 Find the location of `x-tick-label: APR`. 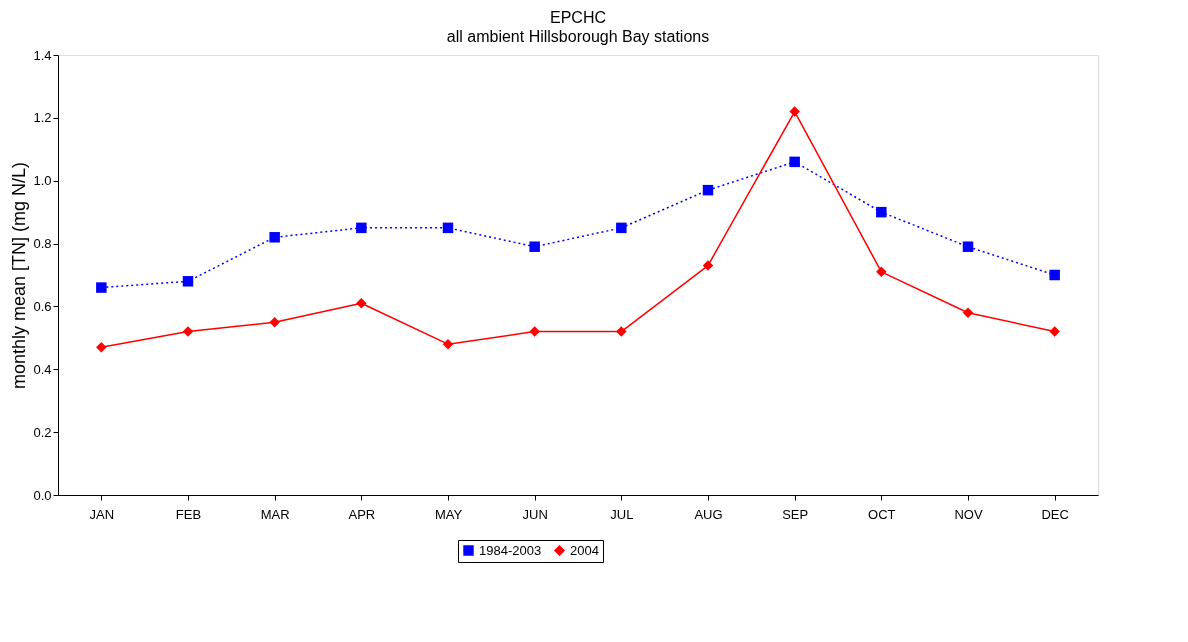

x-tick-label: APR is located at coordinates (362, 514).